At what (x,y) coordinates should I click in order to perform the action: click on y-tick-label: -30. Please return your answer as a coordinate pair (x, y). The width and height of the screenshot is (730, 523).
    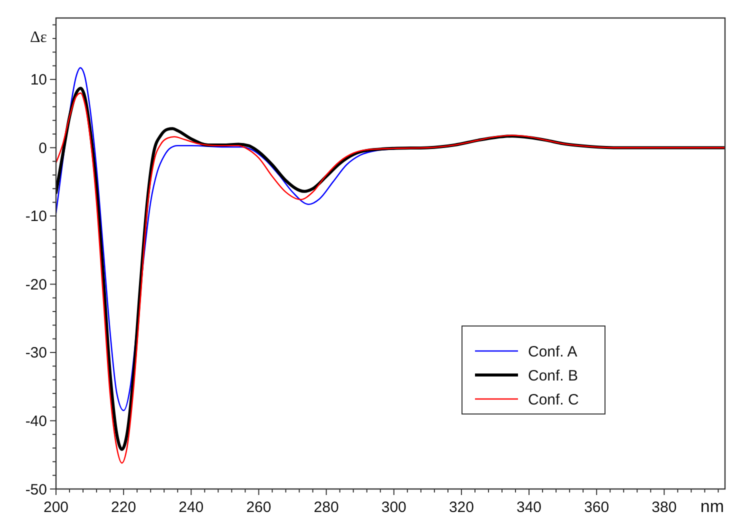
    Looking at the image, I should click on (36, 353).